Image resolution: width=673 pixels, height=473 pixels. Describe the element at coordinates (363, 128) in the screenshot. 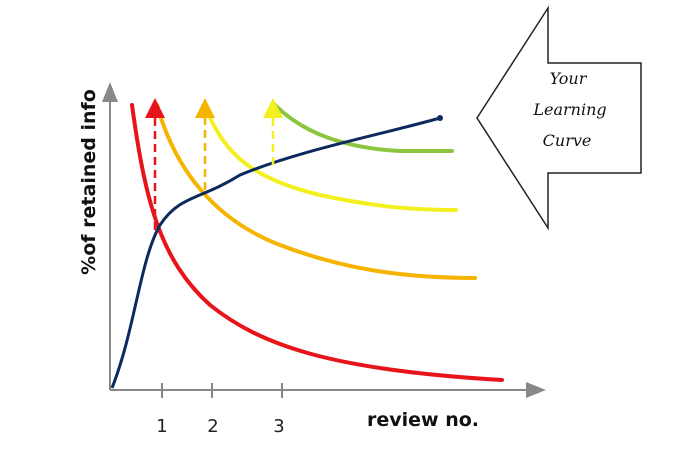

I see `green-curve` at that location.